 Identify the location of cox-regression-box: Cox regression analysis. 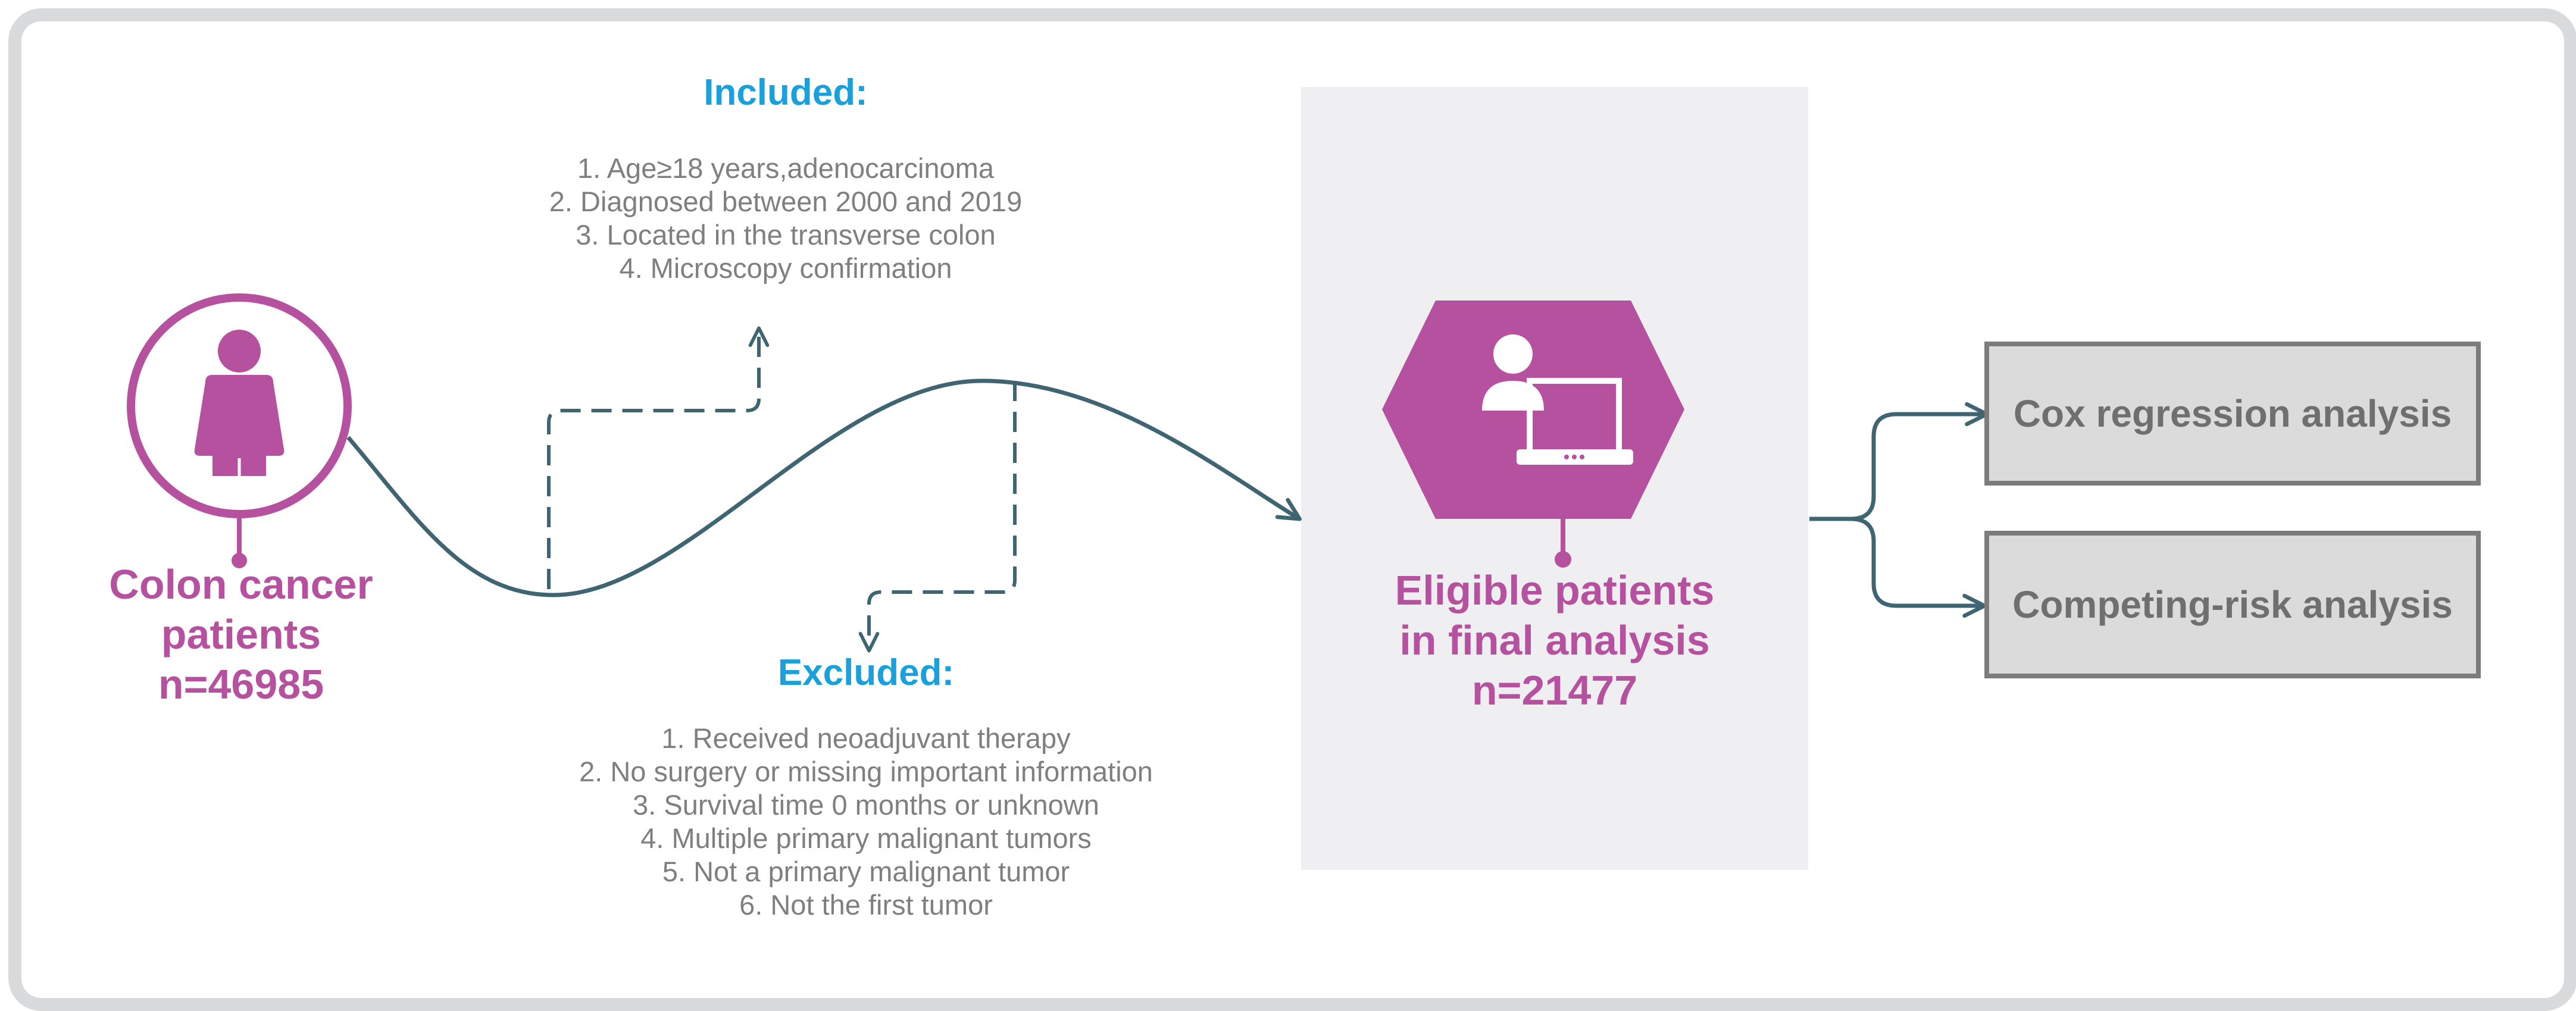
(2232, 414).